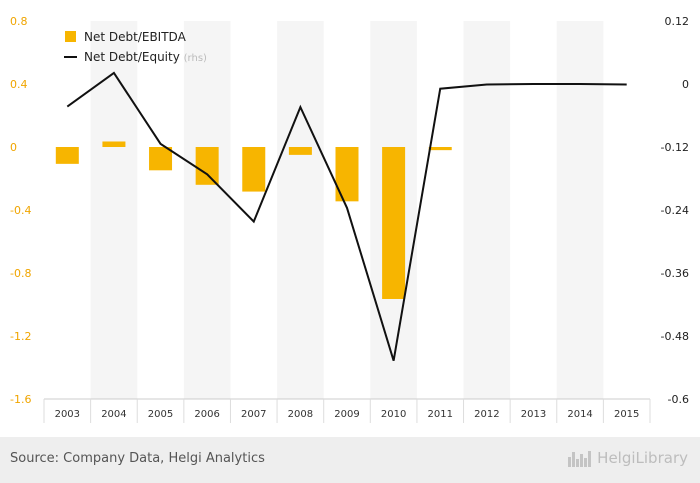 The image size is (700, 483). What do you see at coordinates (677, 21) in the screenshot?
I see `right-axis-tick-label: 0.12` at bounding box center [677, 21].